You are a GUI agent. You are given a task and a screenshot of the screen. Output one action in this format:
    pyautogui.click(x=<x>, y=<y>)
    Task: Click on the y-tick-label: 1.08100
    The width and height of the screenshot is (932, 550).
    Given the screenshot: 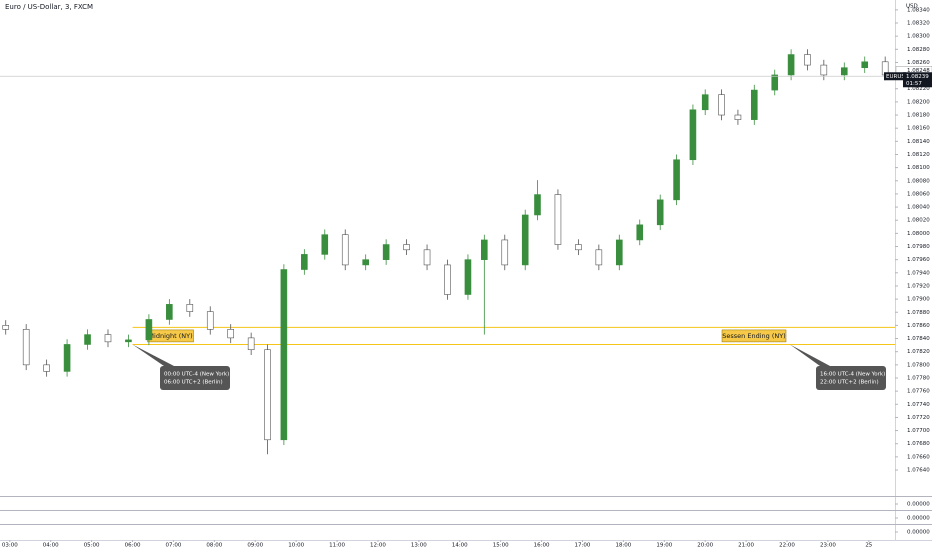 What is the action you would take?
    pyautogui.click(x=918, y=168)
    